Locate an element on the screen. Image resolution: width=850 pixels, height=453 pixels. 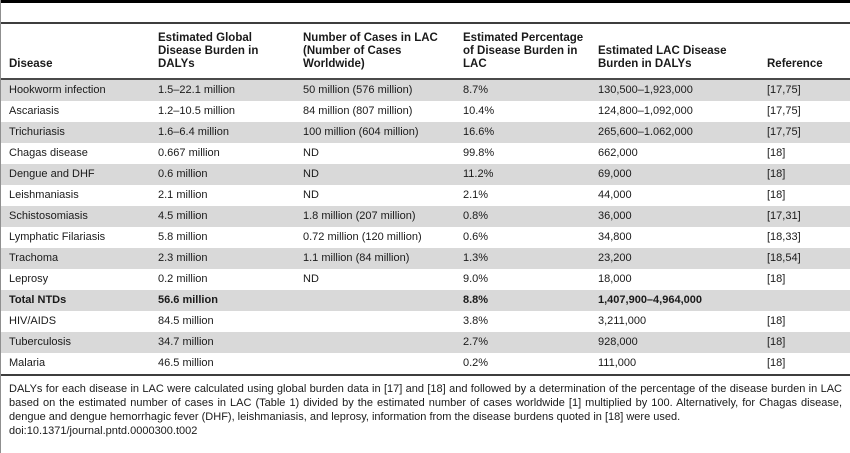
table-cell: 5.8 million is located at coordinates (183, 237).